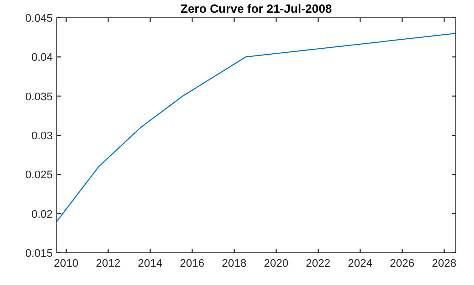 This screenshot has width=474, height=285. What do you see at coordinates (42, 214) in the screenshot?
I see `y-tick-label: 0.02` at bounding box center [42, 214].